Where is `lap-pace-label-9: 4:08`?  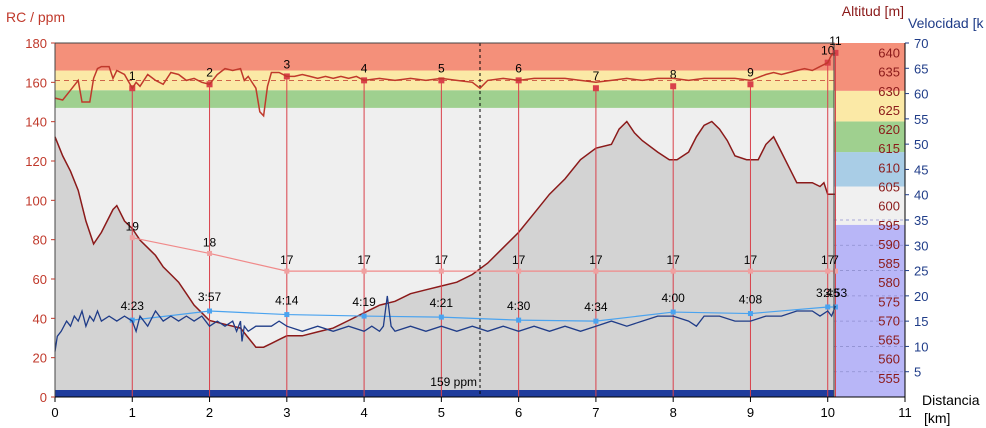
lap-pace-label-9: 4:08 is located at coordinates (751, 300).